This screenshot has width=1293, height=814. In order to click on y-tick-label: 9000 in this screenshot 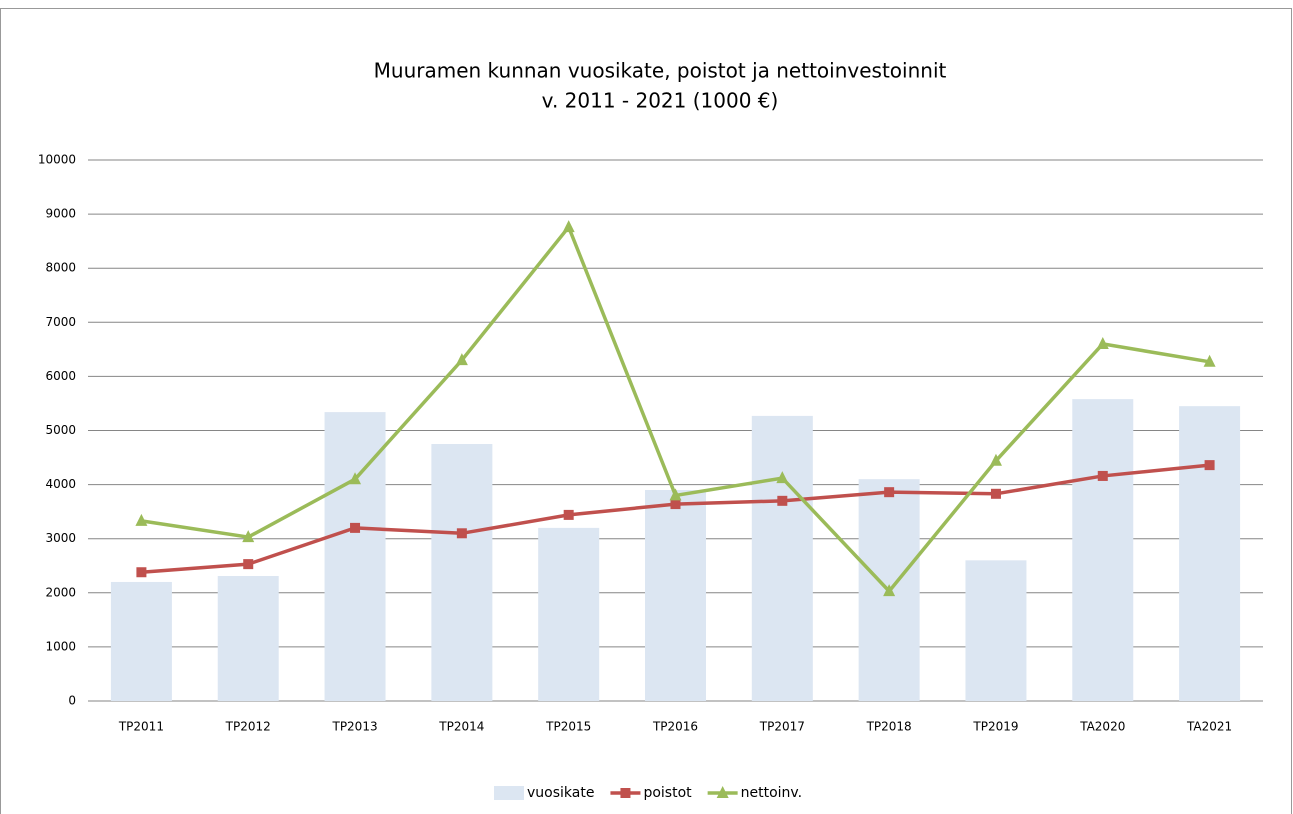, I will do `click(60, 214)`.